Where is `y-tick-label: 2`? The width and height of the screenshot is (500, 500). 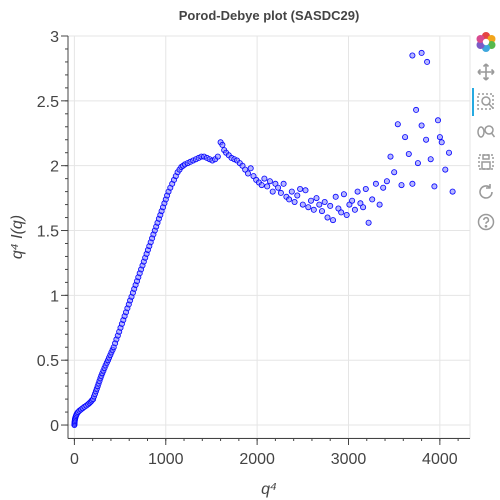
y-tick-label: 2 is located at coordinates (54, 167).